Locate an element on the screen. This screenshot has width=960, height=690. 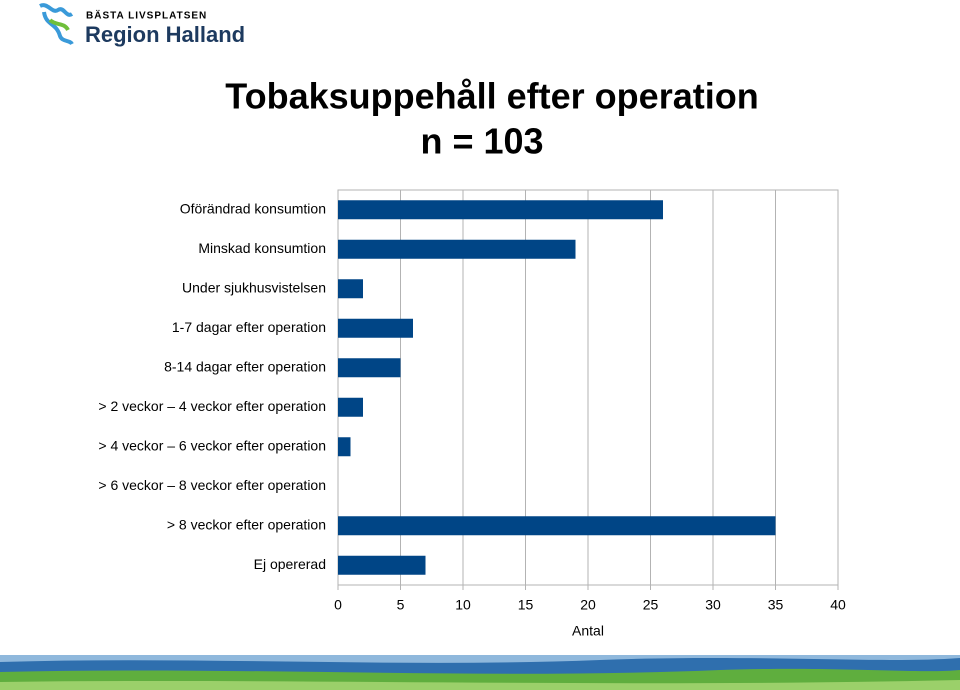
chart-title: Tobaksuppehåll efter operation is located at coordinates (491, 96).